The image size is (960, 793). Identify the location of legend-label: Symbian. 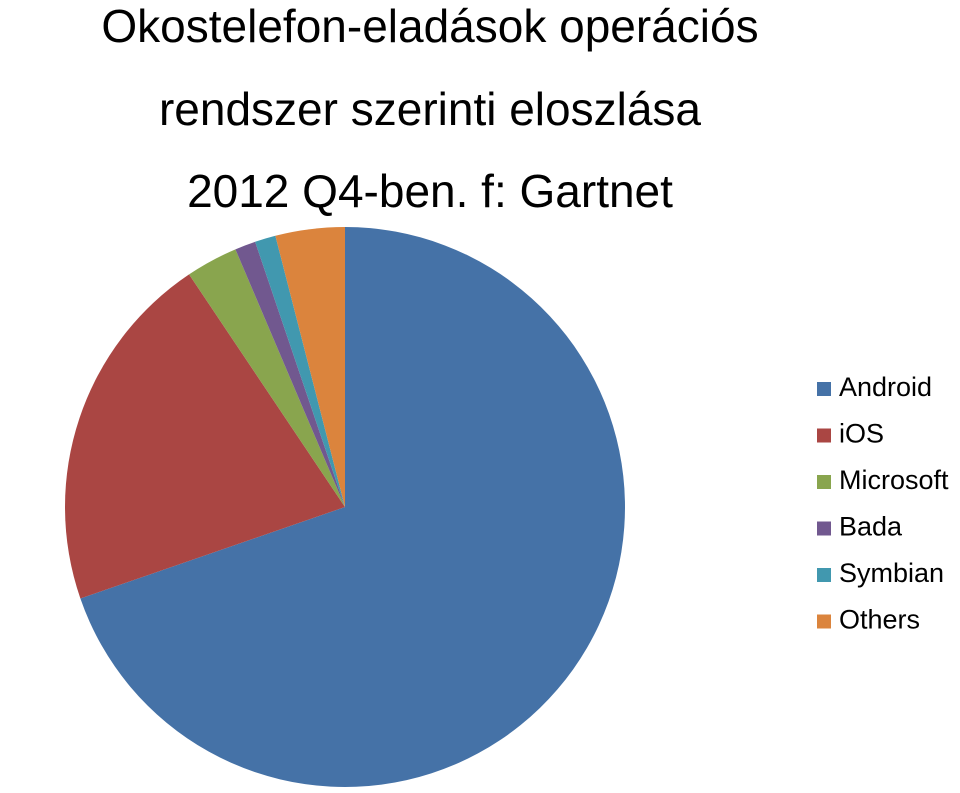
(891, 573).